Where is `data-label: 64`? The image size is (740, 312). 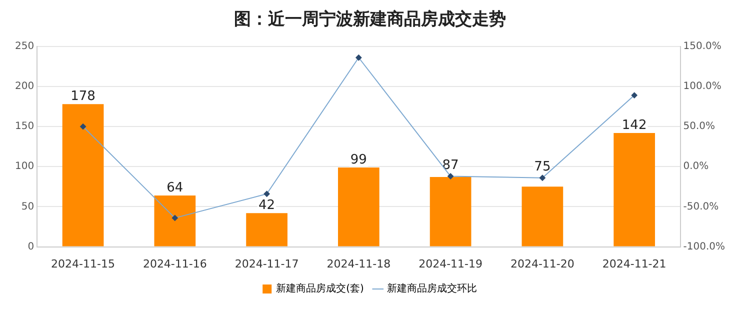 data-label: 64 is located at coordinates (175, 188).